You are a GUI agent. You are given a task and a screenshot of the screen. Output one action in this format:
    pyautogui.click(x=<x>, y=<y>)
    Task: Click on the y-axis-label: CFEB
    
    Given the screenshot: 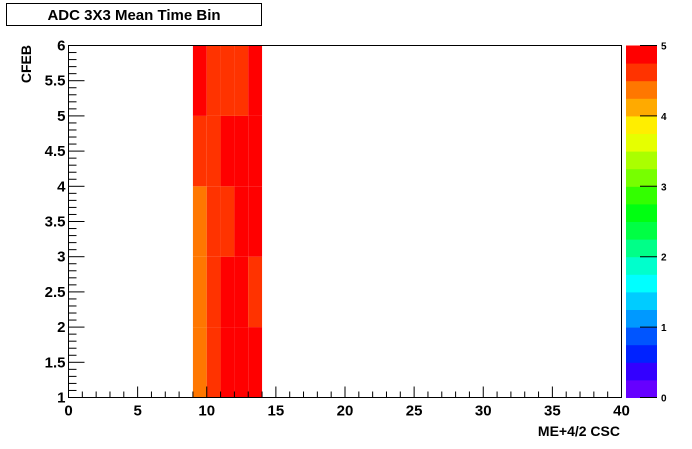 What is the action you would take?
    pyautogui.click(x=26, y=64)
    